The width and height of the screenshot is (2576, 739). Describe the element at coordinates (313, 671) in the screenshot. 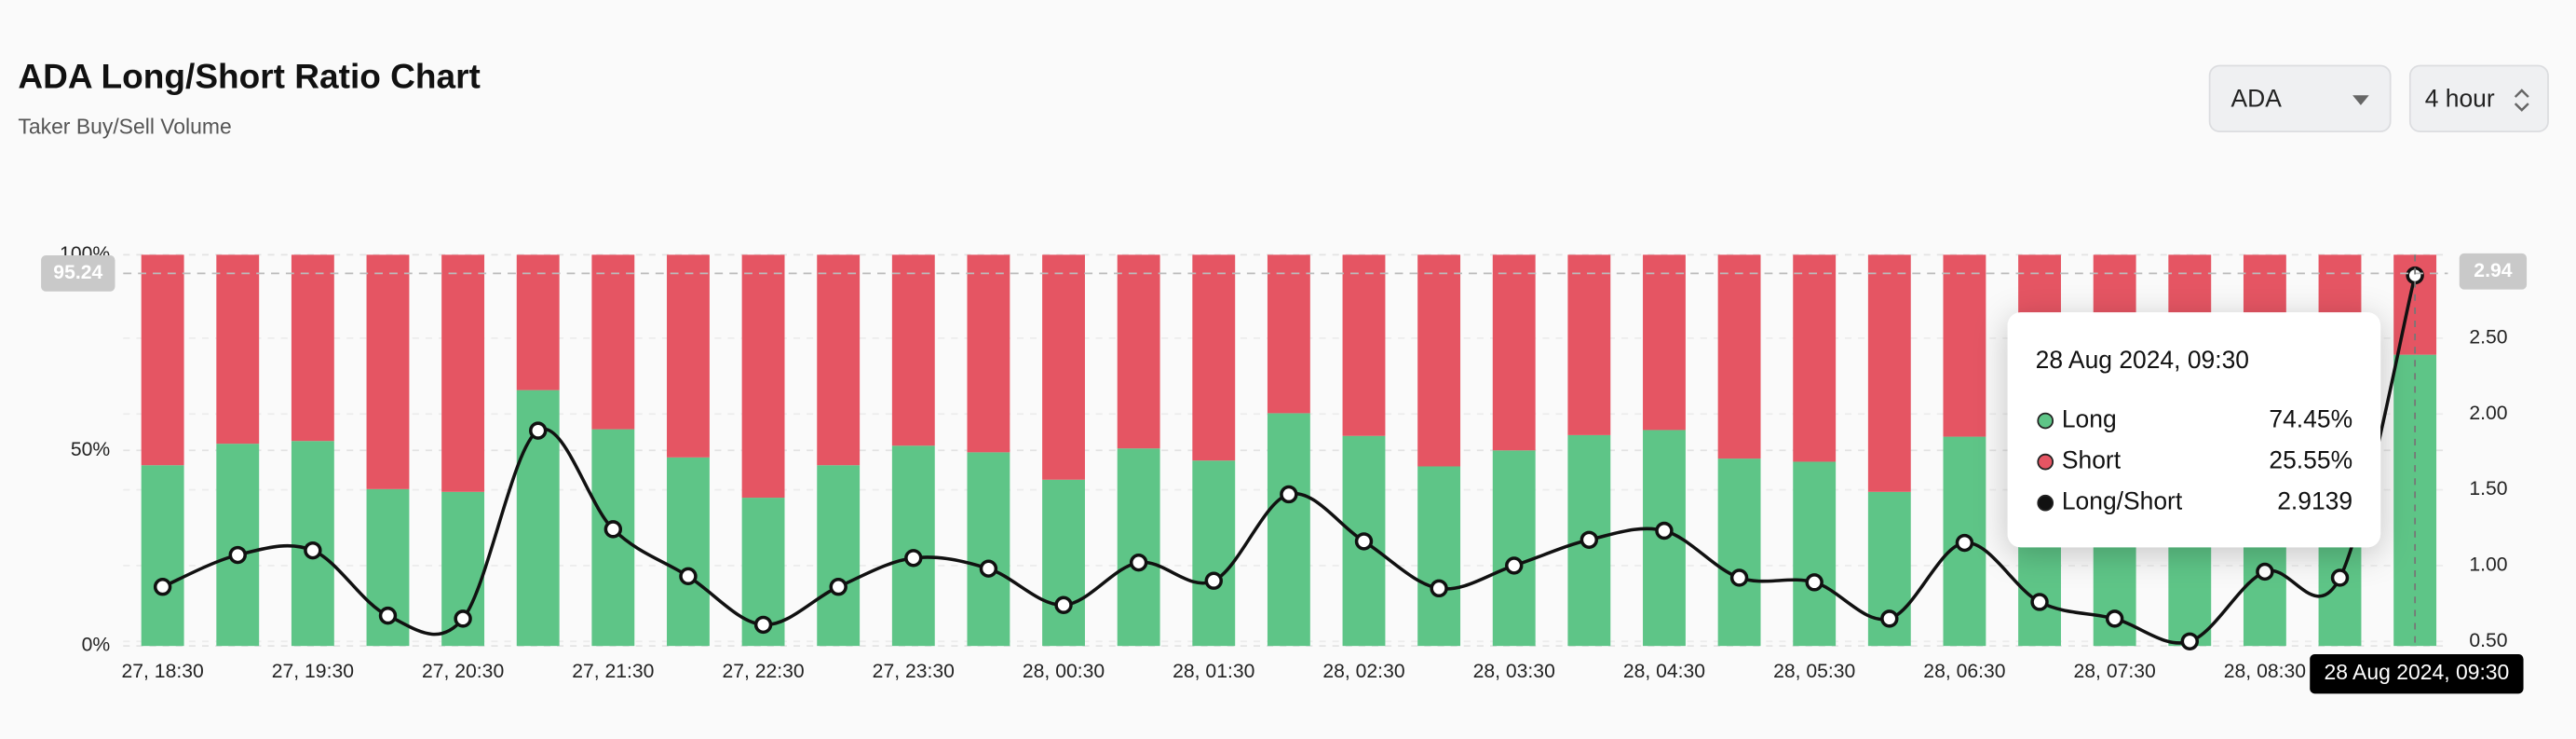

I see `x-tick-label: 27, 19:30` at that location.